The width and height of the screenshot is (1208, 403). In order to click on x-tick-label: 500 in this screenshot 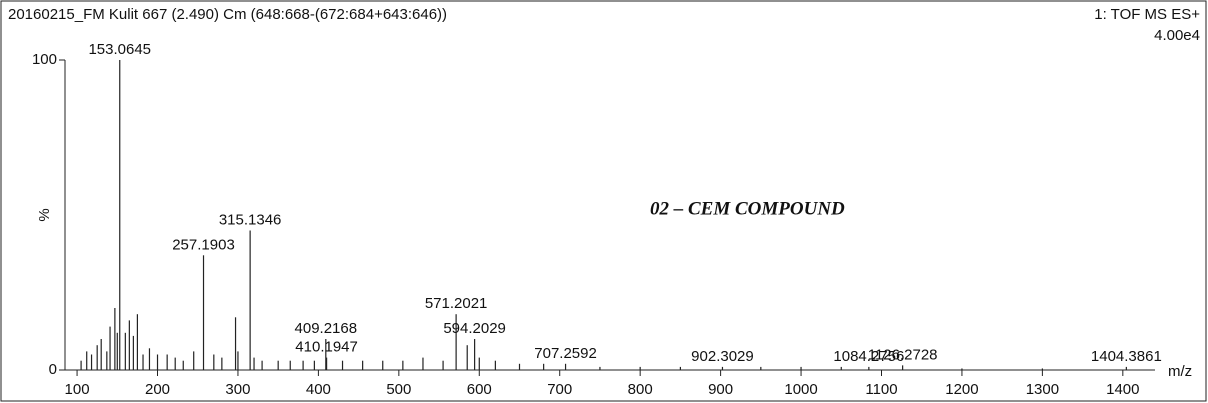, I will do `click(398, 389)`.